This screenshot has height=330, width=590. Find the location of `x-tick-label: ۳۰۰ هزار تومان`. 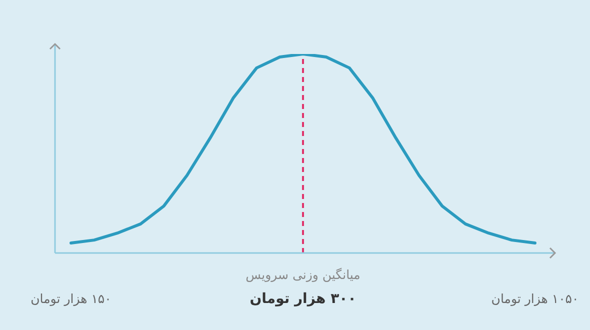

x-tick-label: ۳۰۰ هزار تومان is located at coordinates (303, 299).